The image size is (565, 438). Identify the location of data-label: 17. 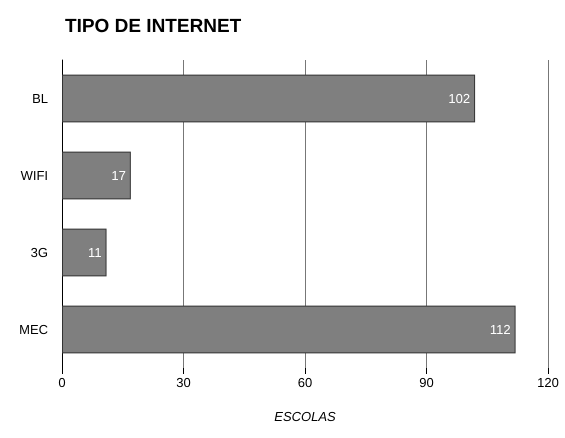
(118, 175).